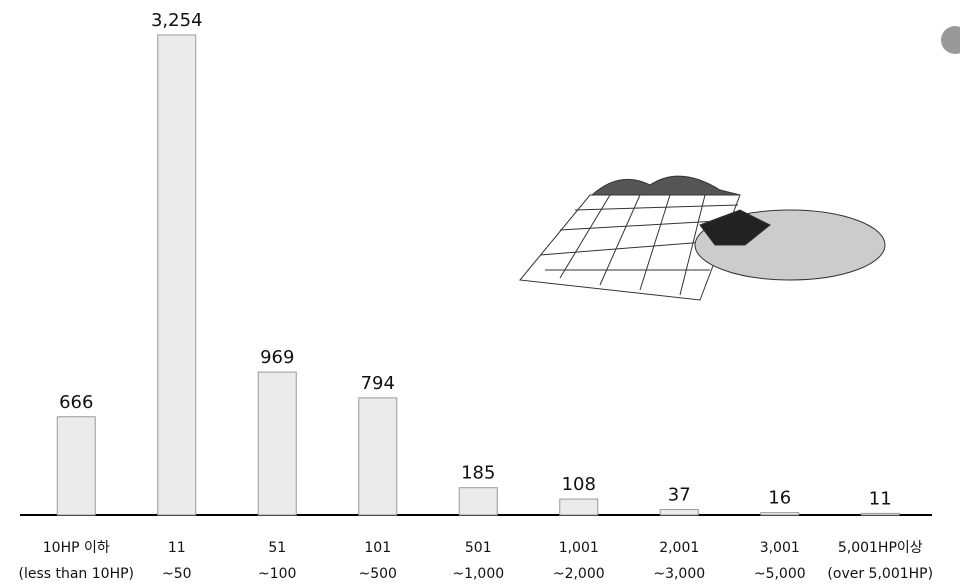  I want to click on value-label: 666, so click(76, 402).